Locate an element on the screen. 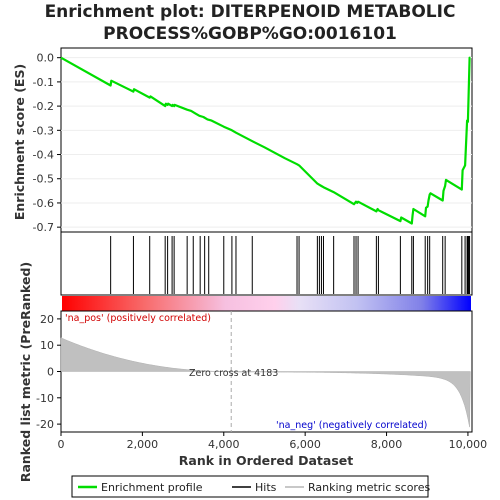 The width and height of the screenshot is (500, 500). hits-panel-frame is located at coordinates (266, 263).